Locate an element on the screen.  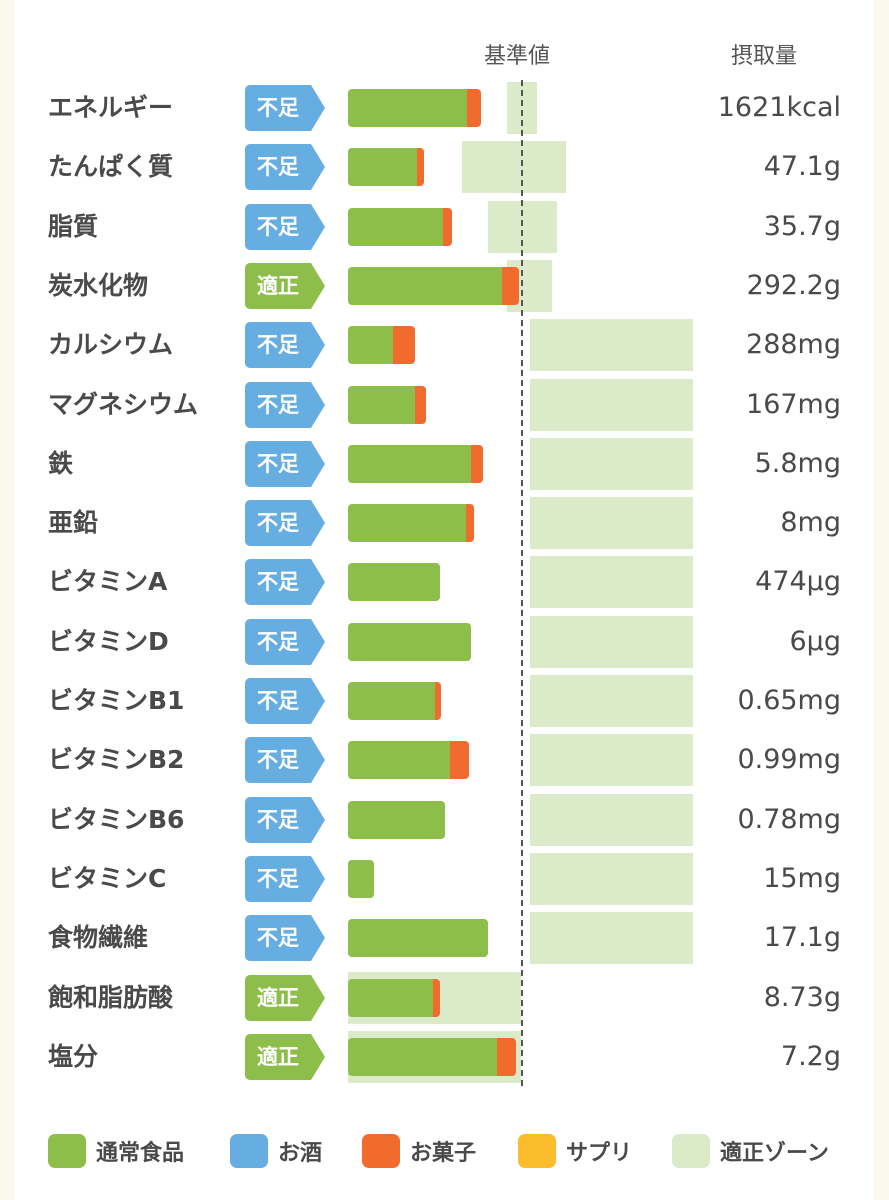
nutrient-name: 脂質 is located at coordinates (73, 226).